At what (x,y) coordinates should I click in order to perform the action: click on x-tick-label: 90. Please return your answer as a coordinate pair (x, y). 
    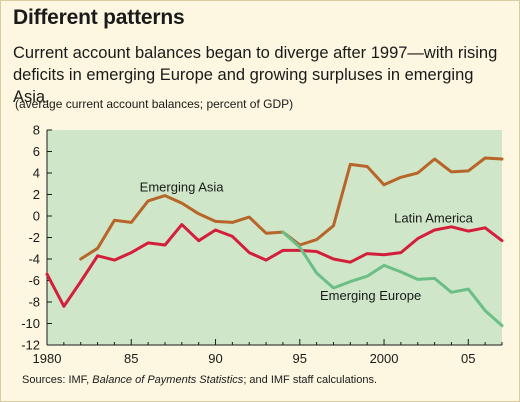
    Looking at the image, I should click on (215, 358).